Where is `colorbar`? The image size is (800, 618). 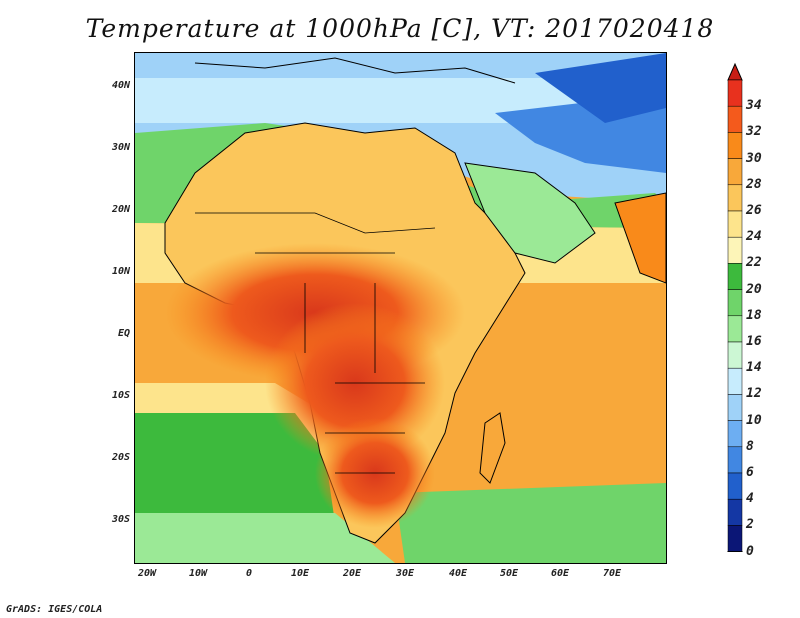
colorbar is located at coordinates (735, 307).